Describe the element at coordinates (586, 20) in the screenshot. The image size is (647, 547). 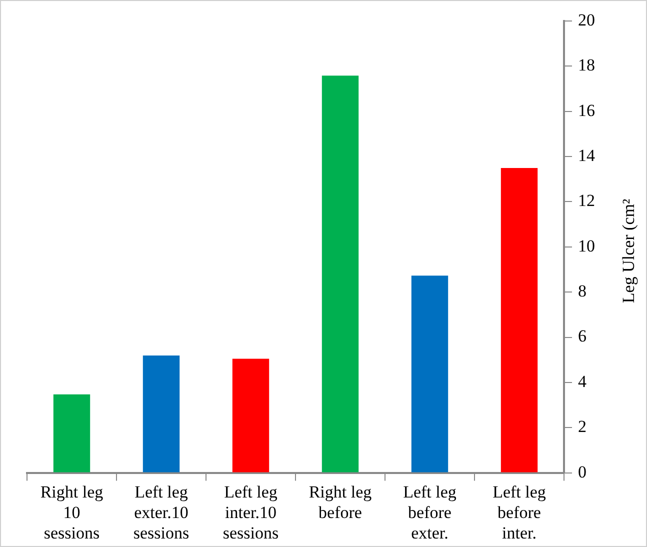
I see `y-tick-label: 20` at that location.